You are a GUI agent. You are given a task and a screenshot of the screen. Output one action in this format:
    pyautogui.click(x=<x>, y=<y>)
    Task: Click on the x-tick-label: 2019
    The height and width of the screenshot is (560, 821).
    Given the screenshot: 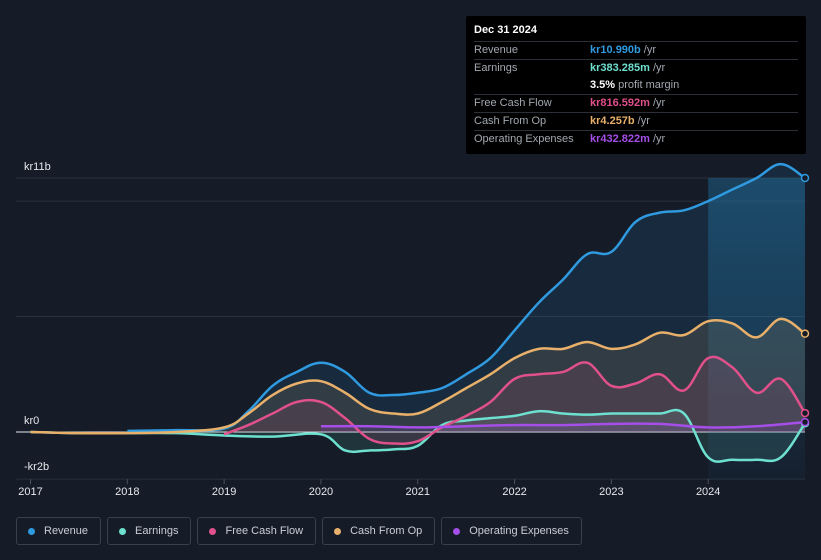 What is the action you would take?
    pyautogui.click(x=224, y=492)
    